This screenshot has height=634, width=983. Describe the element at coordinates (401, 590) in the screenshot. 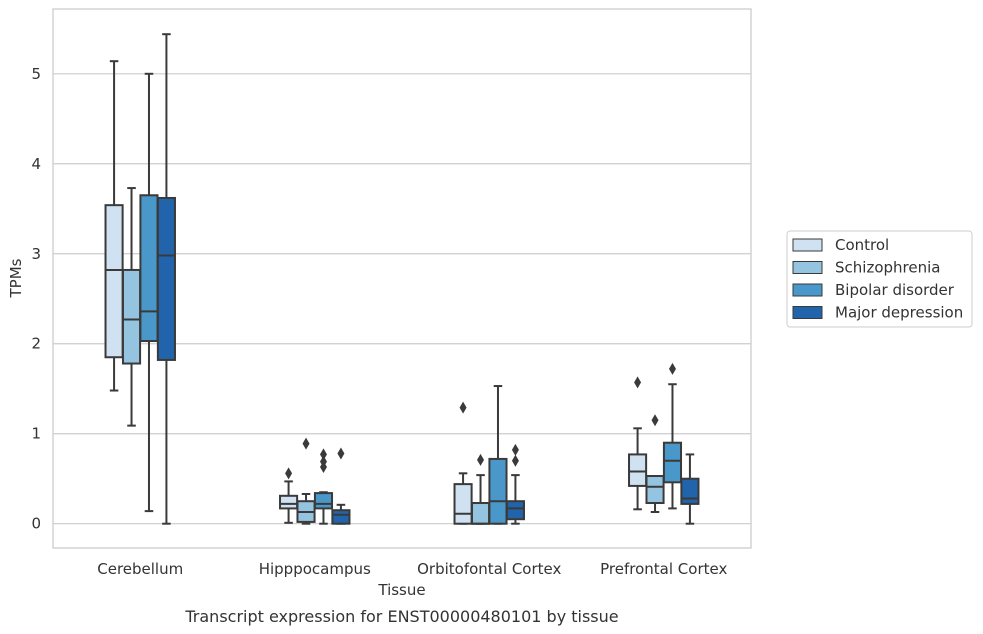

I see `x-axis-label: Tissue` at that location.